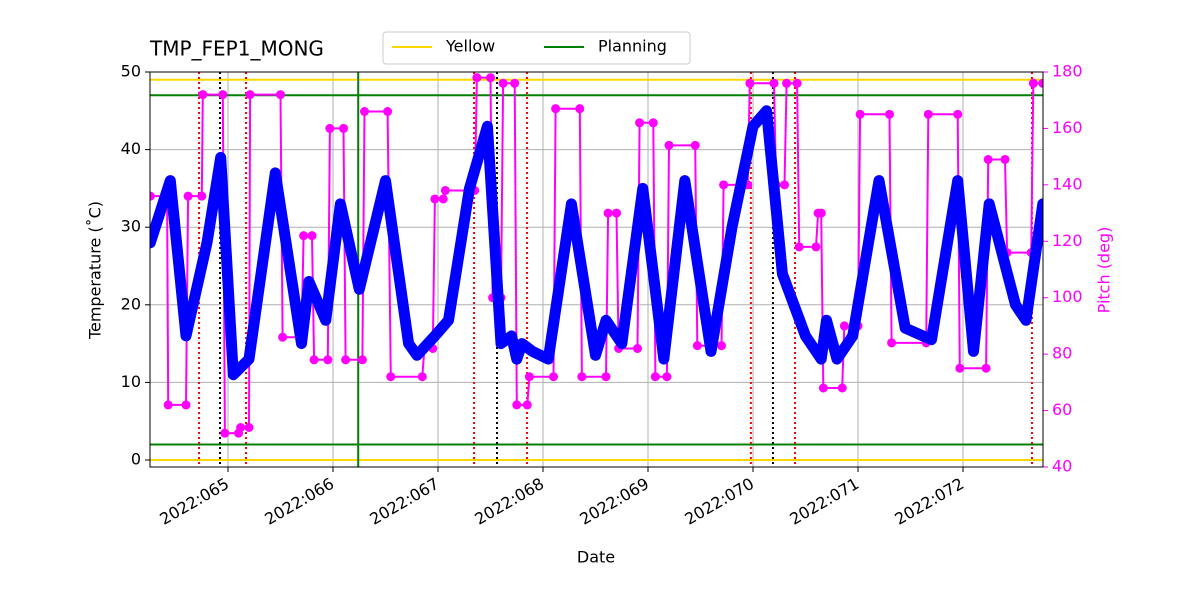  What do you see at coordinates (1062, 409) in the screenshot?
I see `y2-tick-label: 60` at bounding box center [1062, 409].